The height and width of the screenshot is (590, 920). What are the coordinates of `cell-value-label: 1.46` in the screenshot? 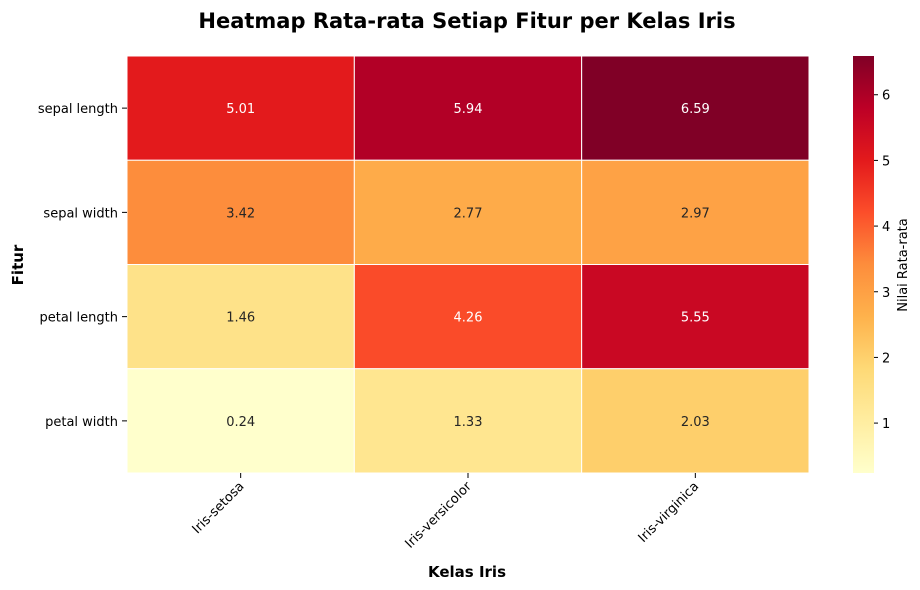 It's located at (240, 318).